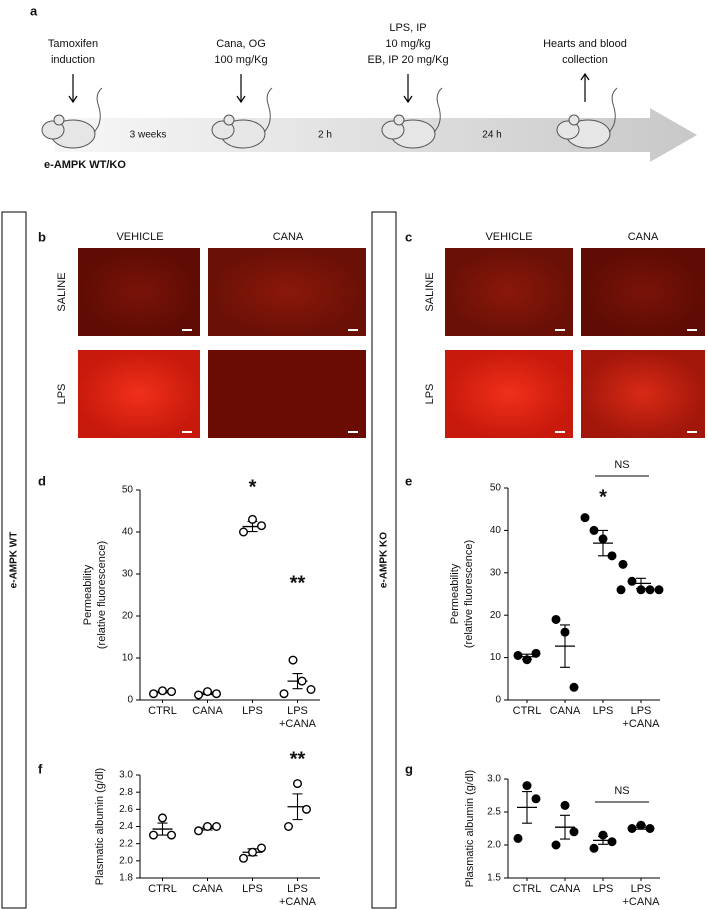 The height and width of the screenshot is (910, 708). Describe the element at coordinates (126, 809) in the screenshot. I see `y-tick-label: 2.6` at that location.